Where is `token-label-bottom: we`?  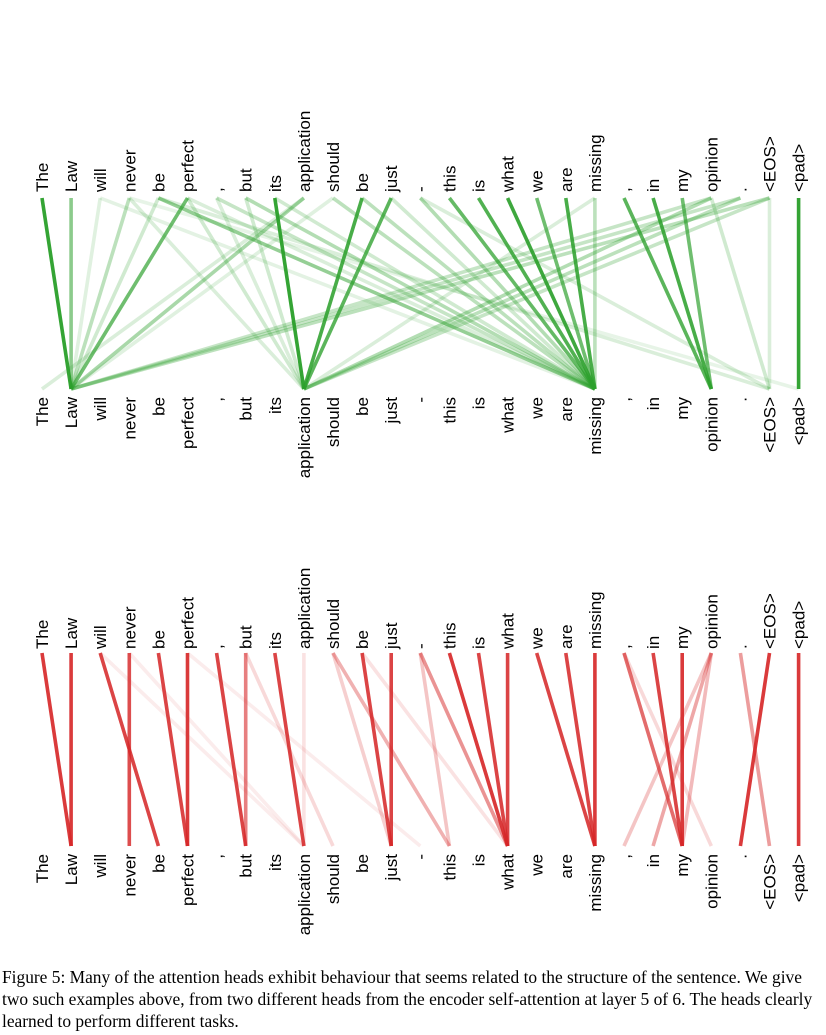 token-label-bottom: we is located at coordinates (537, 408).